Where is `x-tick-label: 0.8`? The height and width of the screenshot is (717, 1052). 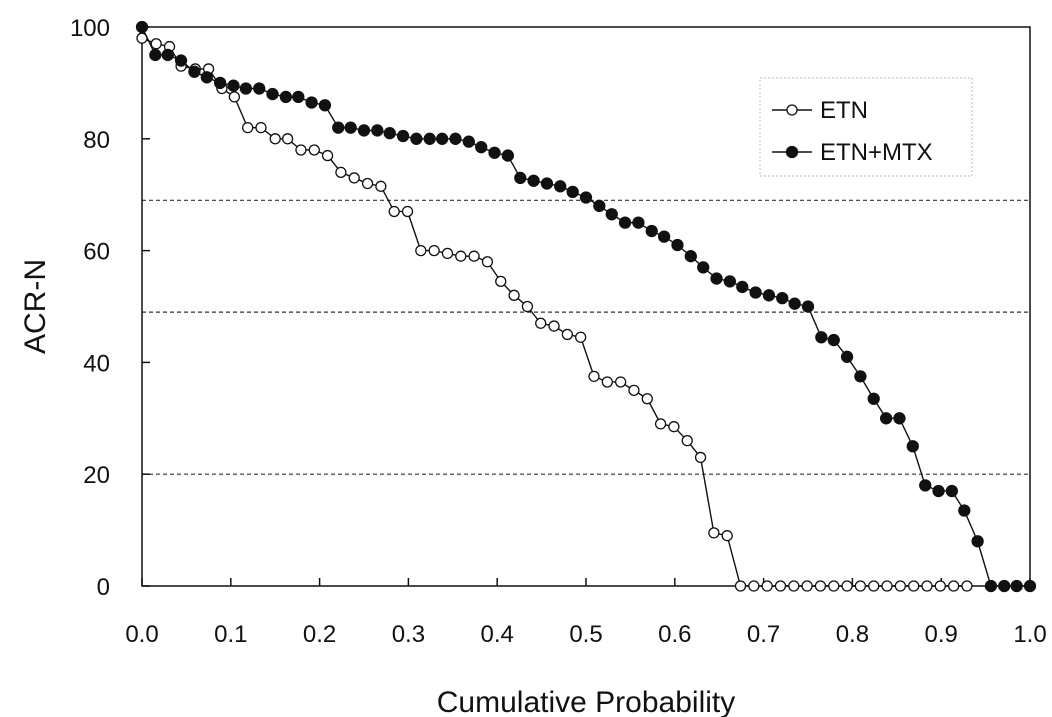
x-tick-label: 0.8 is located at coordinates (852, 634).